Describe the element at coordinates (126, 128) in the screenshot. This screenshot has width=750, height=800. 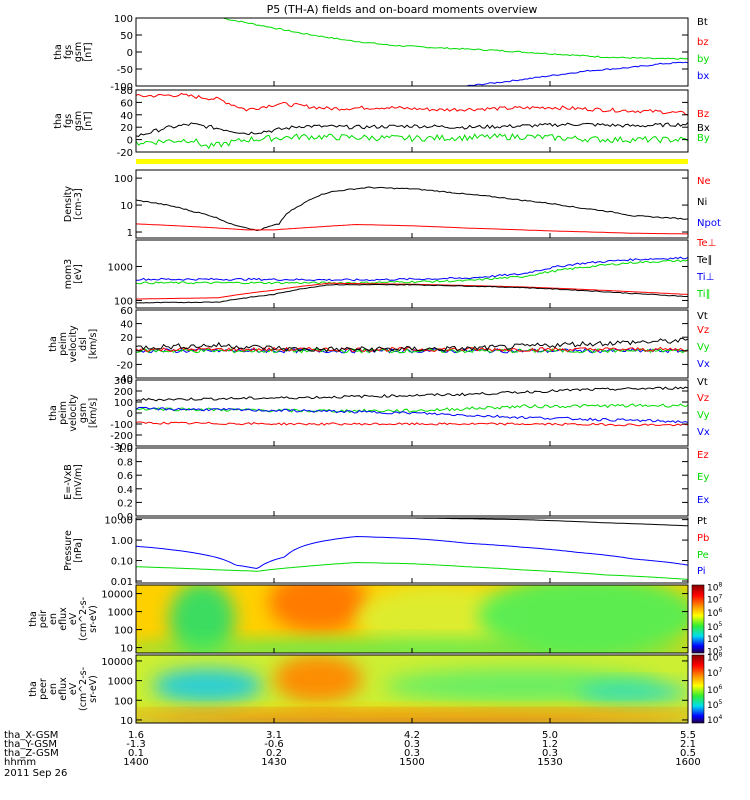
I see `y-tick-label: 20` at that location.